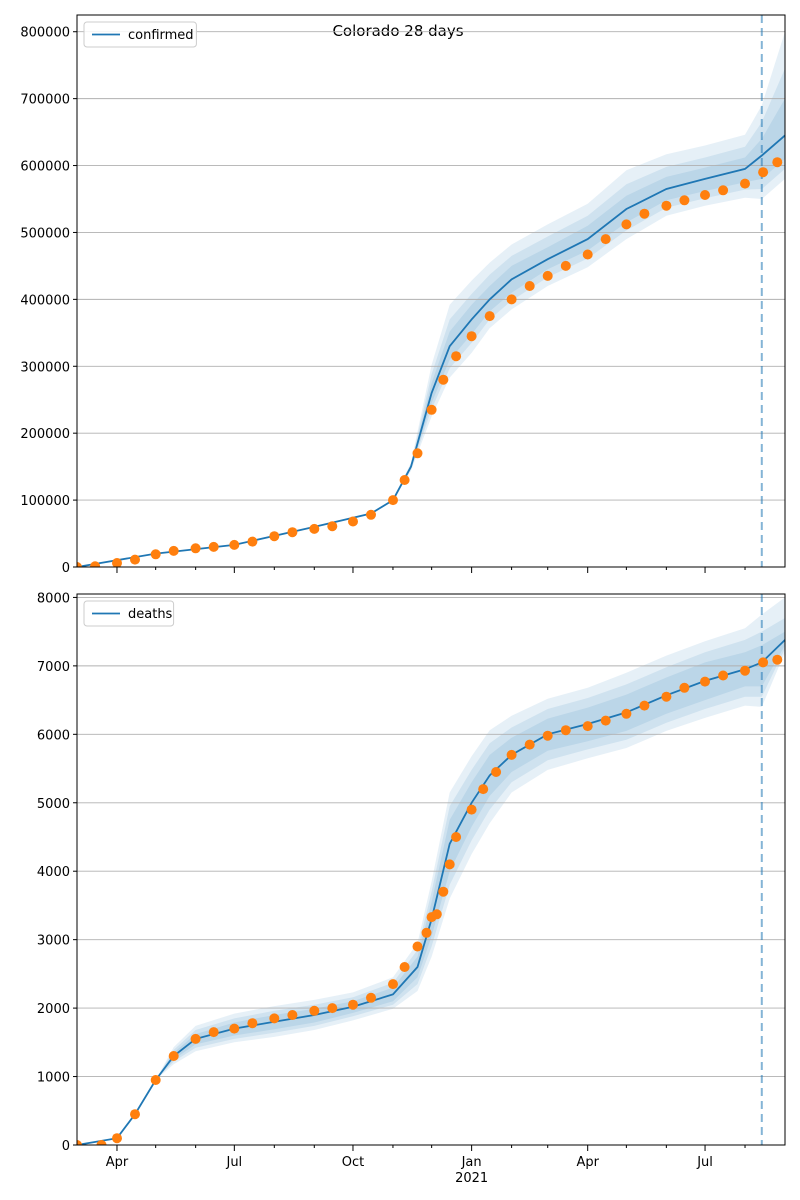 This screenshot has height=1200, width=800. What do you see at coordinates (45, 367) in the screenshot?
I see `confirmed-y-tick-label: 300000` at bounding box center [45, 367].